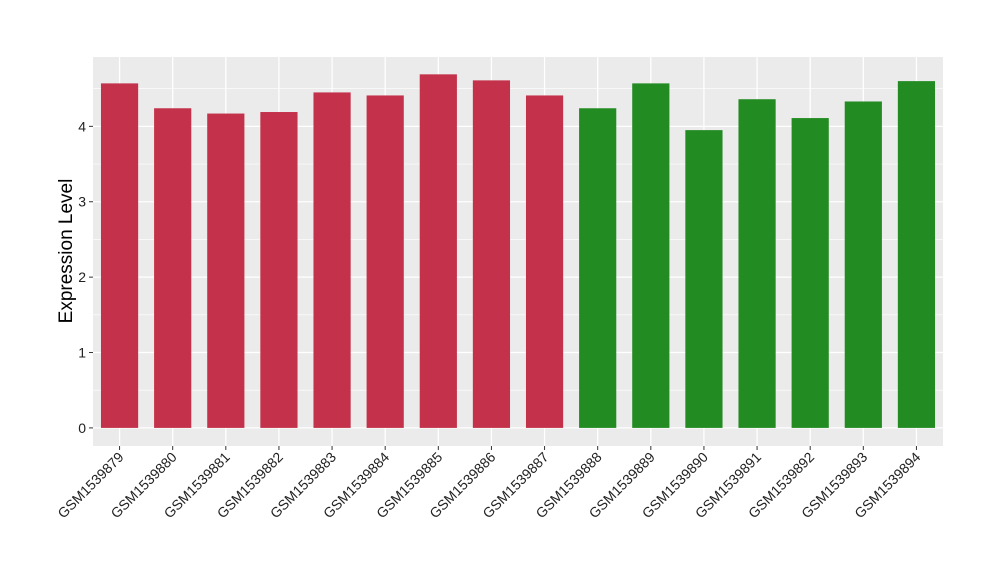 The image size is (1000, 585). I want to click on bar-GSM1539884, so click(385, 261).